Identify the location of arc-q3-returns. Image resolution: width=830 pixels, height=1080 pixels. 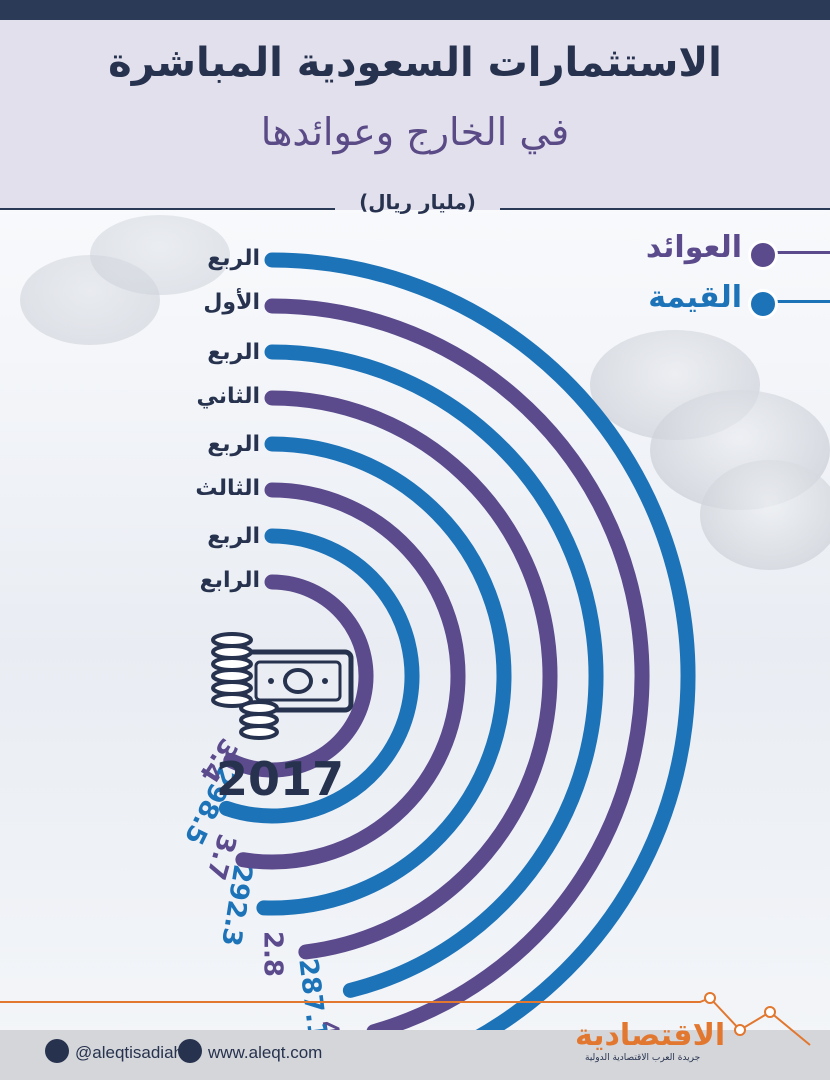
(350, 676).